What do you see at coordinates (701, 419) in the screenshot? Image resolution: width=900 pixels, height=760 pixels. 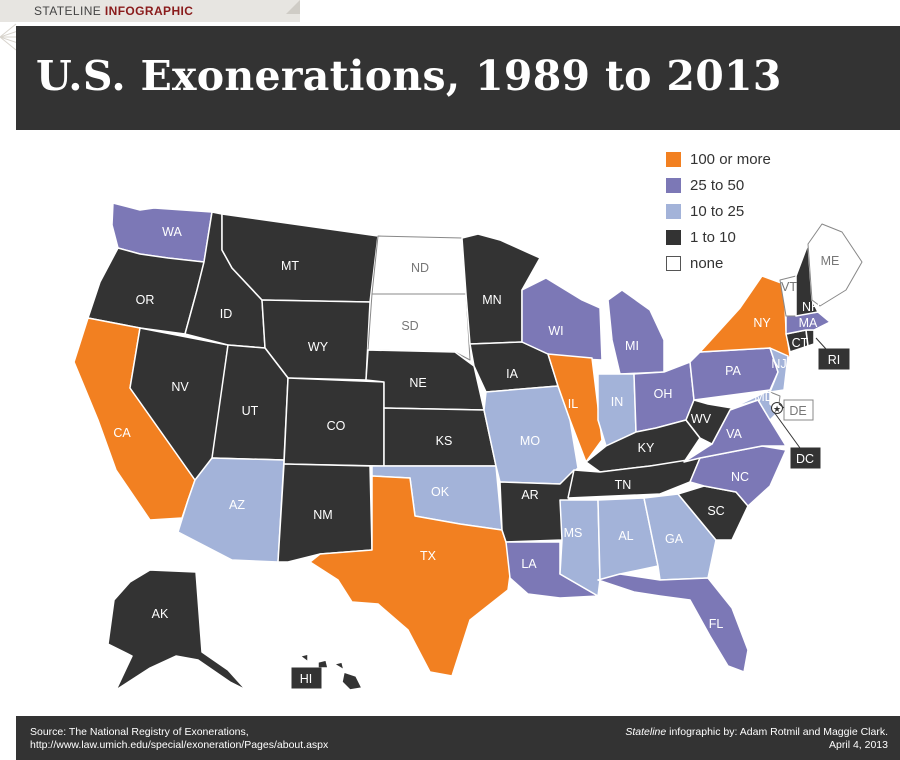 I see `label-WV: WV` at bounding box center [701, 419].